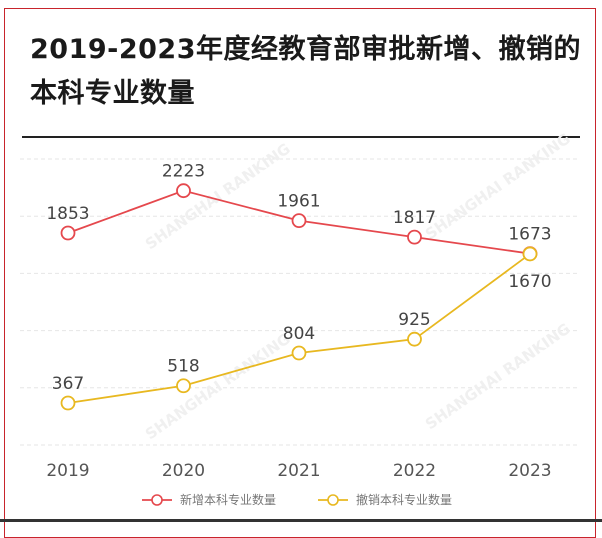  What do you see at coordinates (529, 235) in the screenshot?
I see `data-label: 1673` at bounding box center [529, 235].